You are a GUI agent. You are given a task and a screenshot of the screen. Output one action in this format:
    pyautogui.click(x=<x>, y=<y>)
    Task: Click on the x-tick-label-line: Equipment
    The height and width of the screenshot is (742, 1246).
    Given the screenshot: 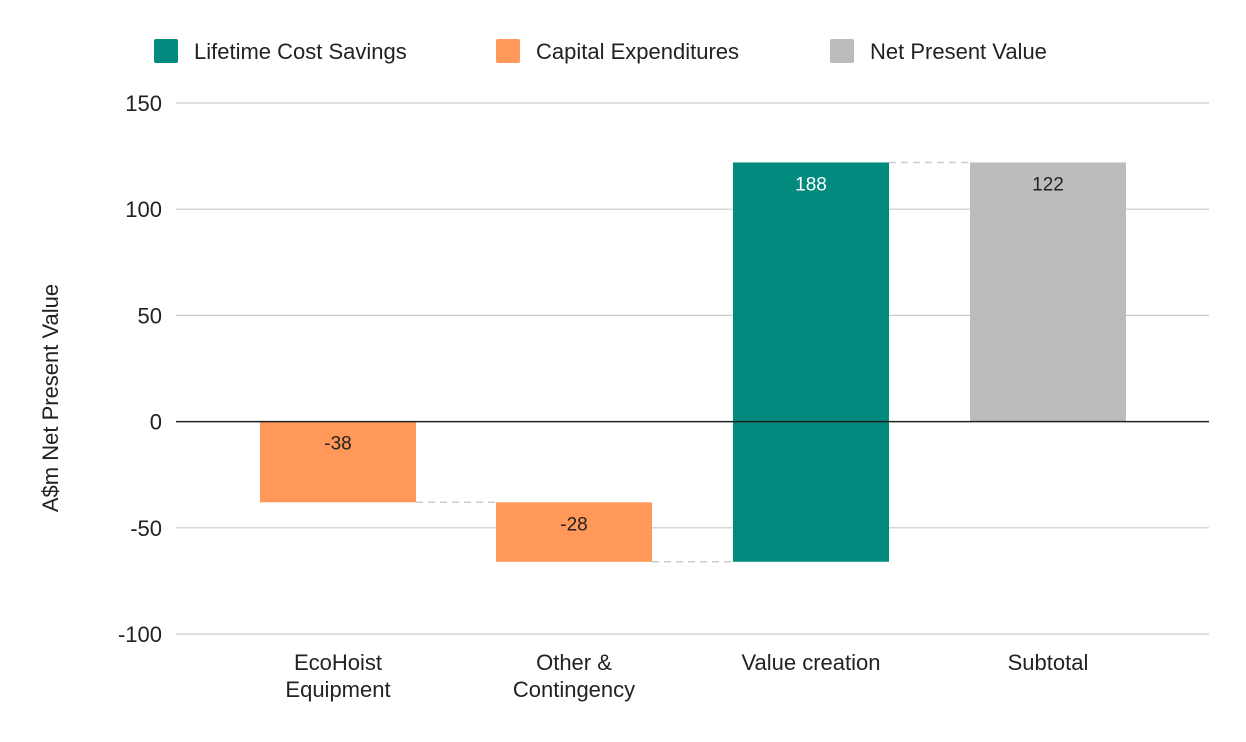 What is the action you would take?
    pyautogui.click(x=337, y=689)
    